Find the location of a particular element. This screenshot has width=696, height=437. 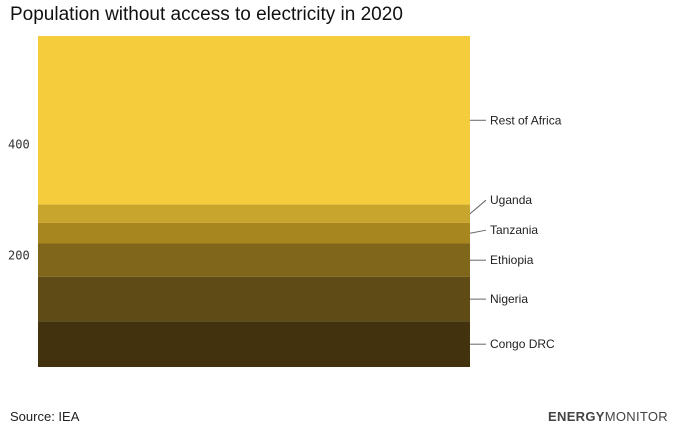

segment-label: Ethiopia is located at coordinates (512, 260).